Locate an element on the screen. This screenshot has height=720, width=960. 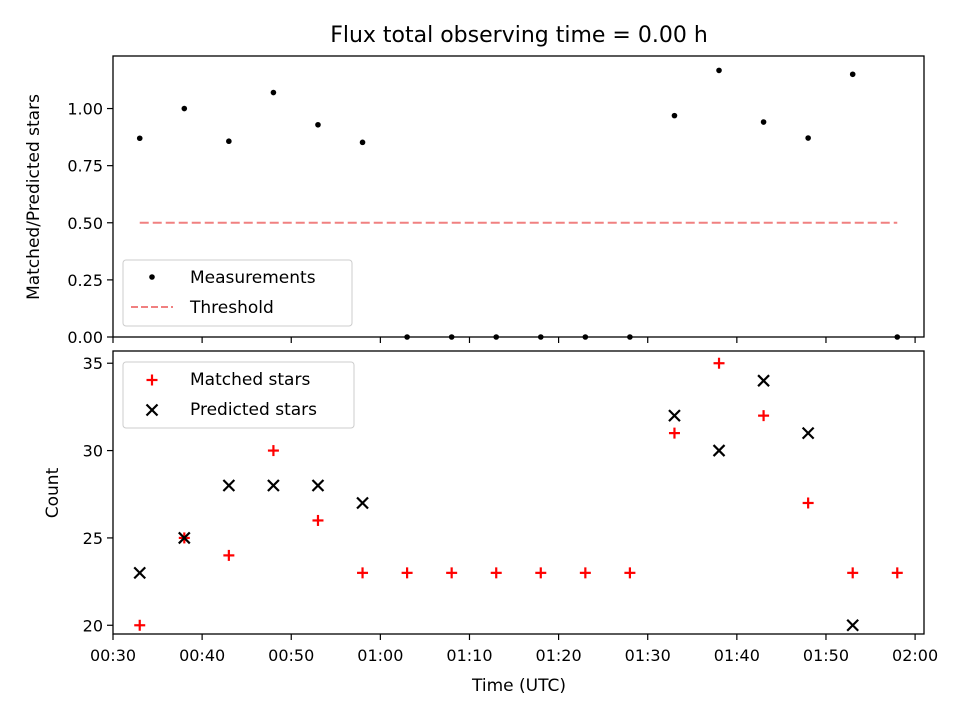
legend-measurements-label: Measurements is located at coordinates (253, 278).